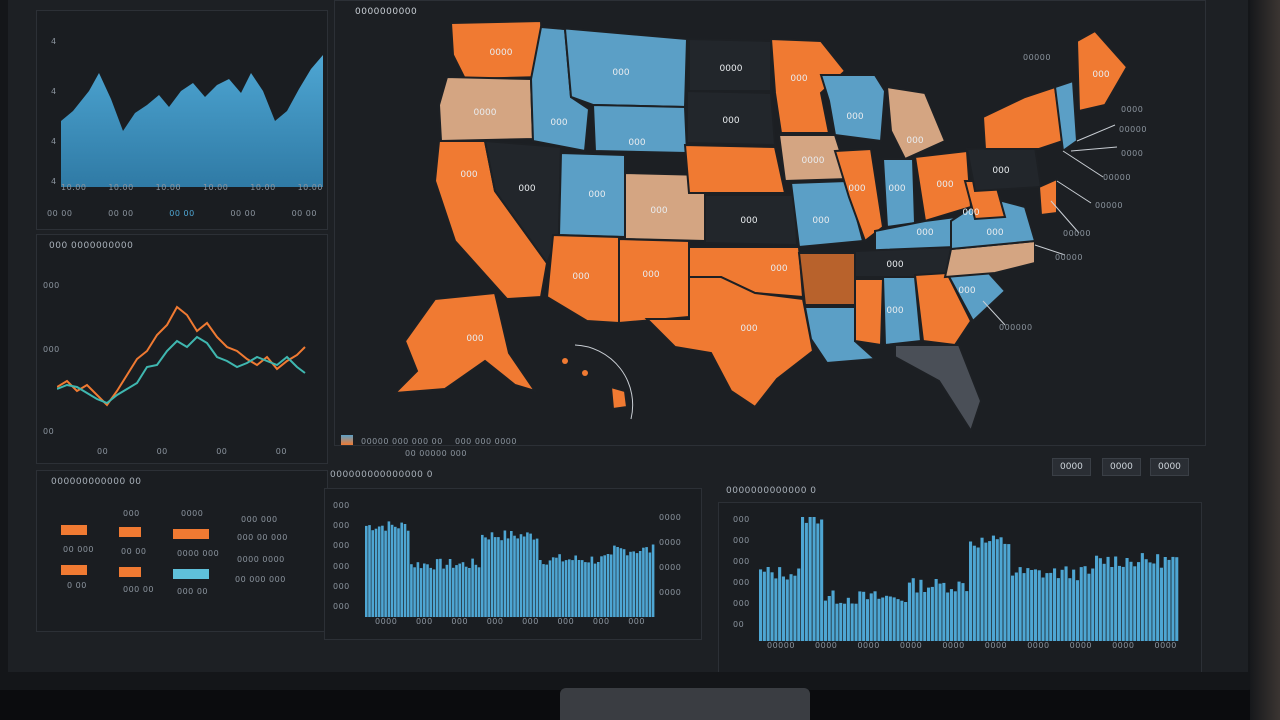 The width and height of the screenshot is (1280, 720). What do you see at coordinates (501, 53) in the screenshot?
I see `state-label: 0000` at bounding box center [501, 53].